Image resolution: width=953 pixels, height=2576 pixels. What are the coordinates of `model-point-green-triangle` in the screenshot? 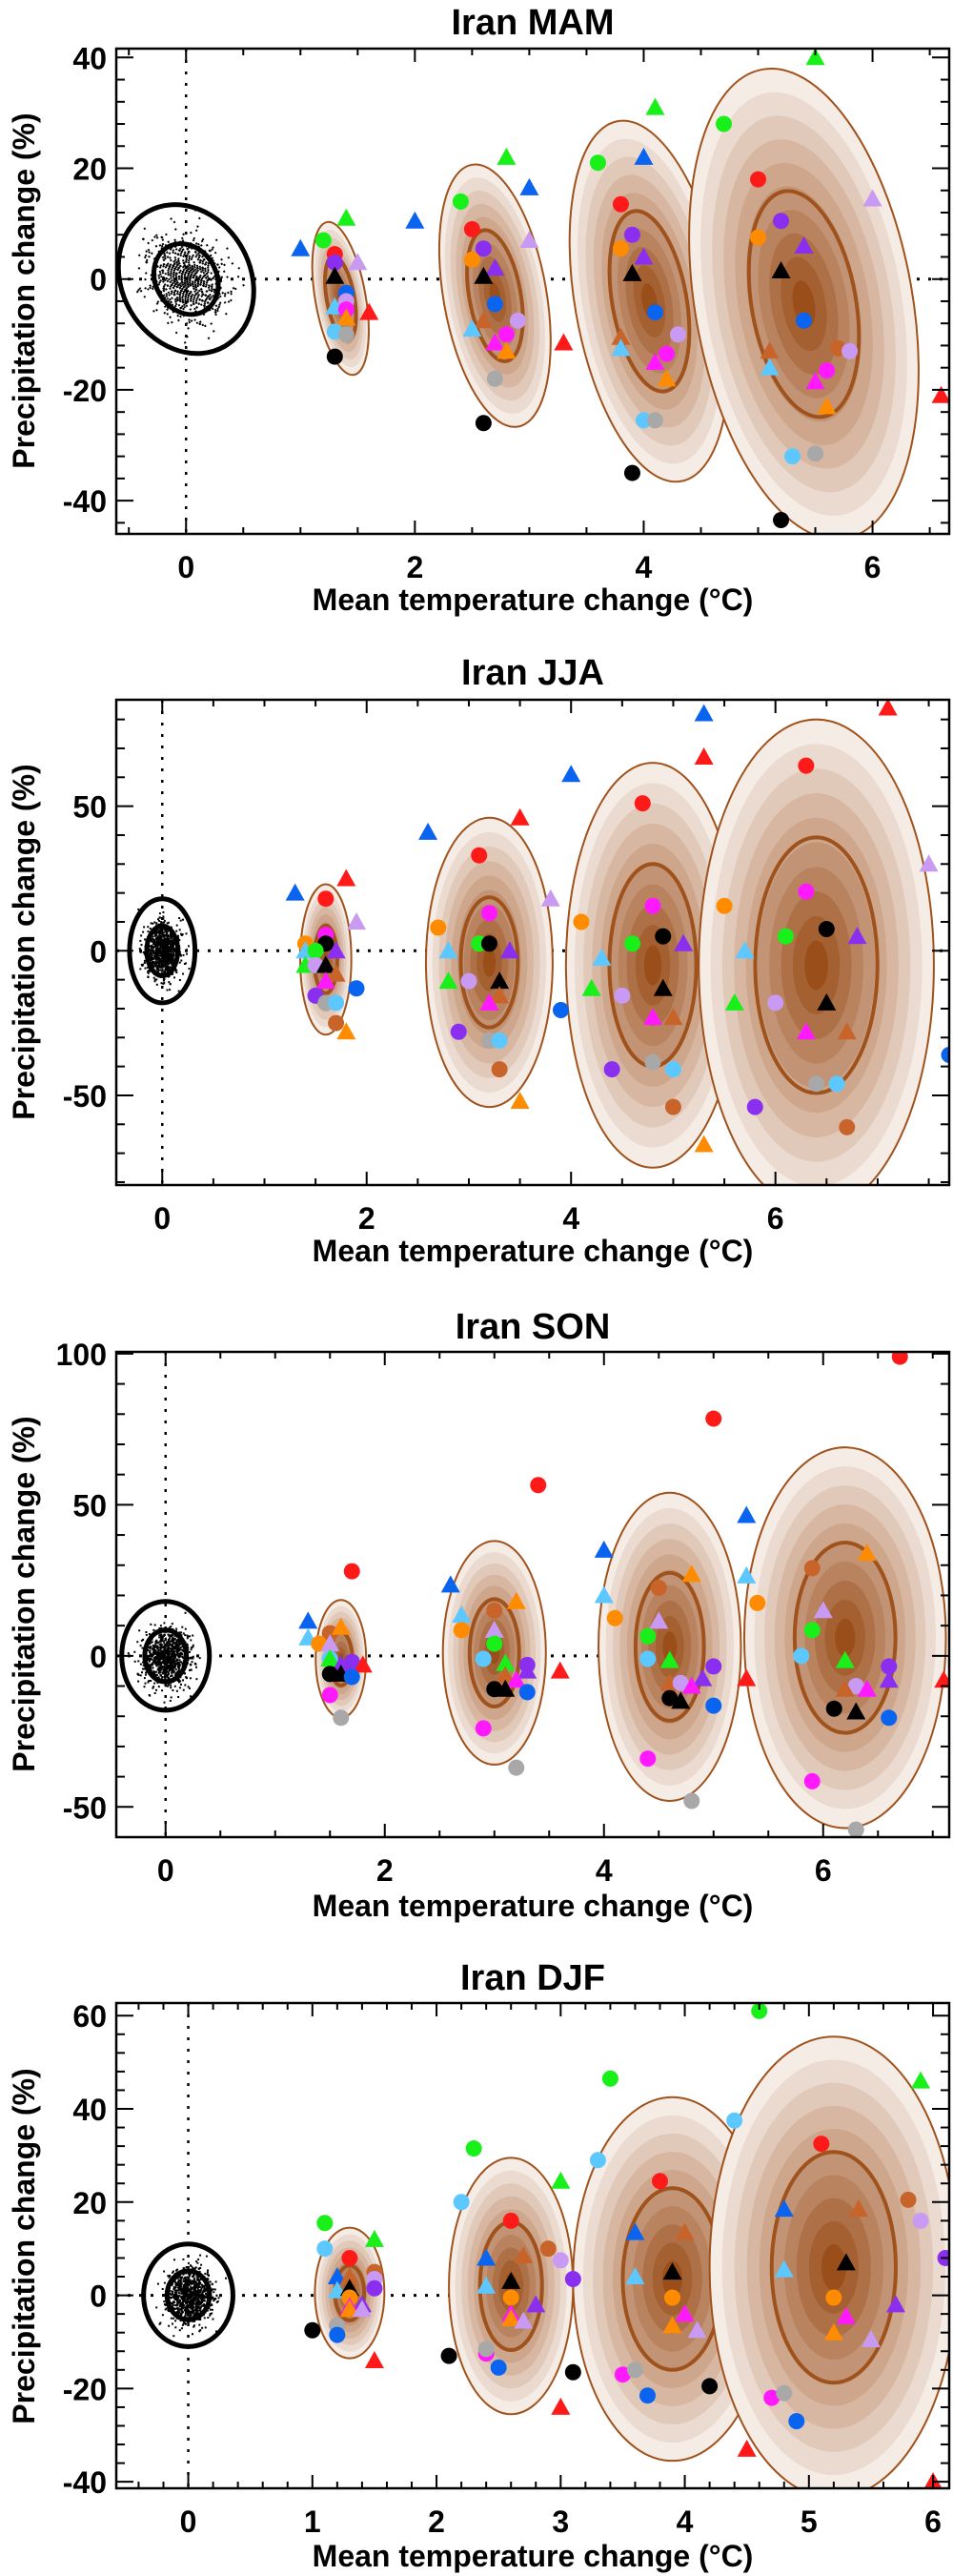 It's located at (346, 217).